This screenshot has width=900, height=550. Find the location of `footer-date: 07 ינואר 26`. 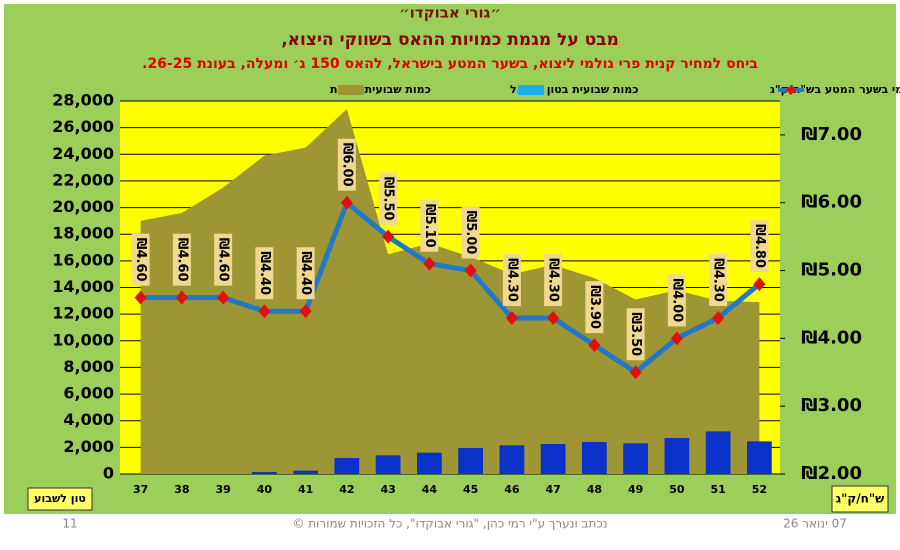

footer-date: 07 ינואר 26 is located at coordinates (815, 524).